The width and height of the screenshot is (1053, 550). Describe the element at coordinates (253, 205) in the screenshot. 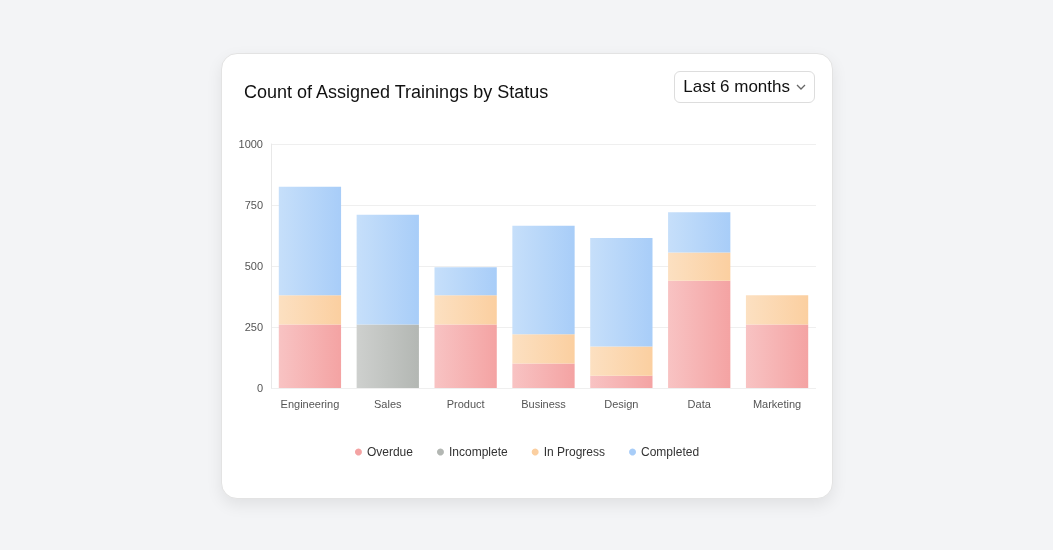

I see `y-tick-label: 750` at that location.